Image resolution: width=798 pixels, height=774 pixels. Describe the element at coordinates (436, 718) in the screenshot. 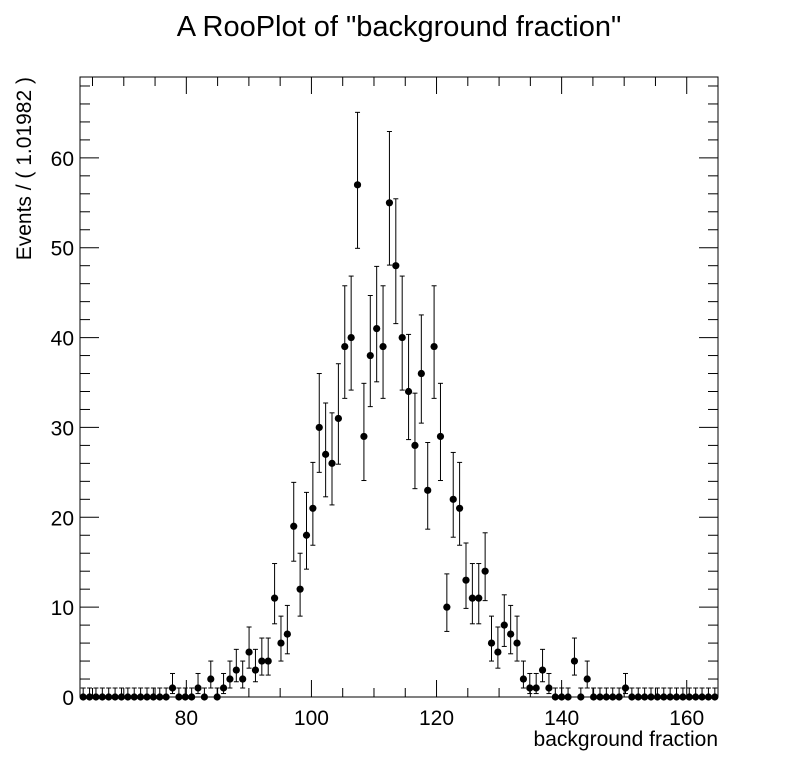

I see `x-tick-label: 120` at that location.